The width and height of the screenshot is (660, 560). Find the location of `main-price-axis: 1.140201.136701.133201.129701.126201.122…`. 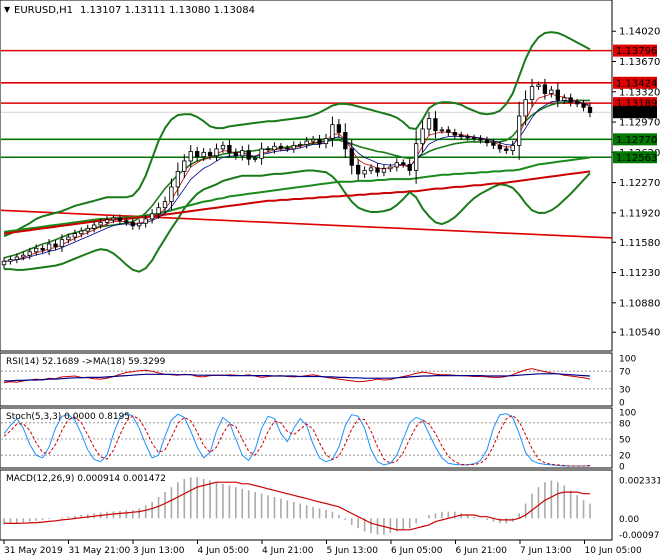

main-price-axis: 1.140201.136701.133201.129701.126201.122… is located at coordinates (636, 183).